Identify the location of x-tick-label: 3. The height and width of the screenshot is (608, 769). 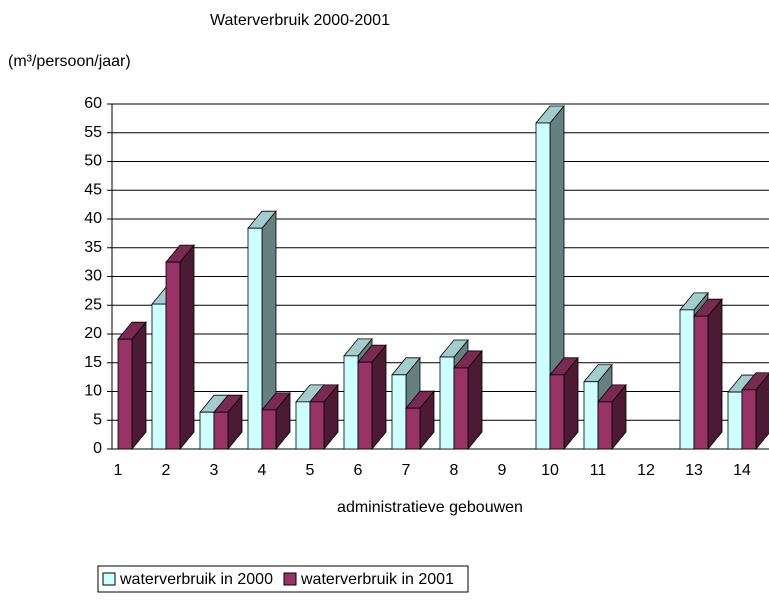
(214, 470).